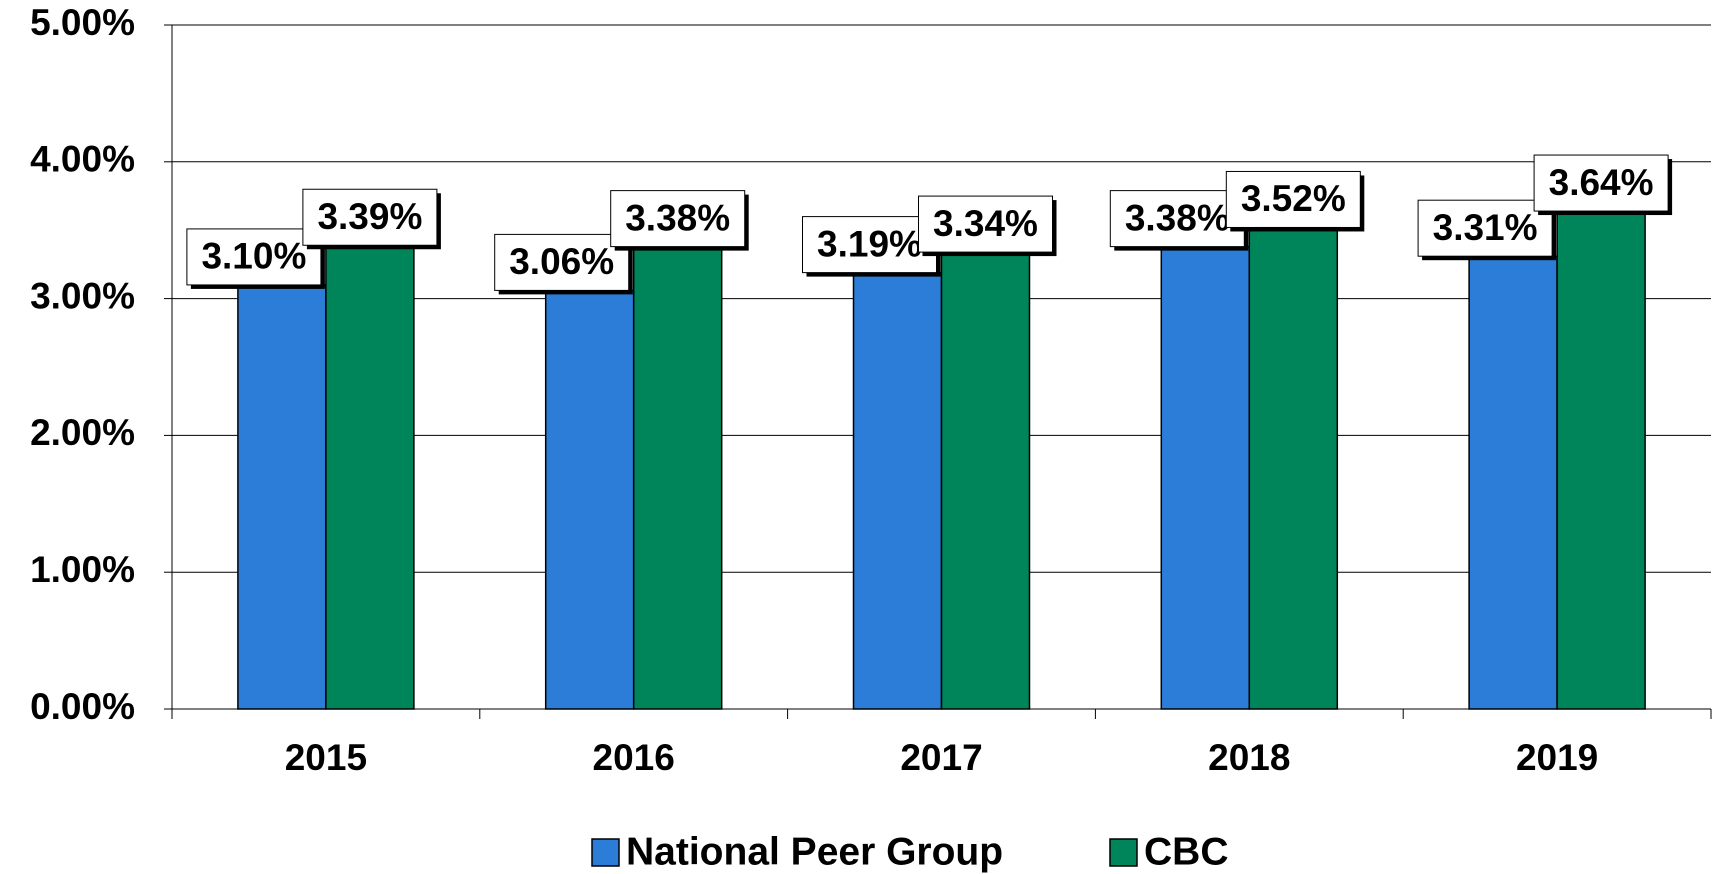 This screenshot has height=874, width=1718. I want to click on x-tick-label: 2016, so click(634, 757).